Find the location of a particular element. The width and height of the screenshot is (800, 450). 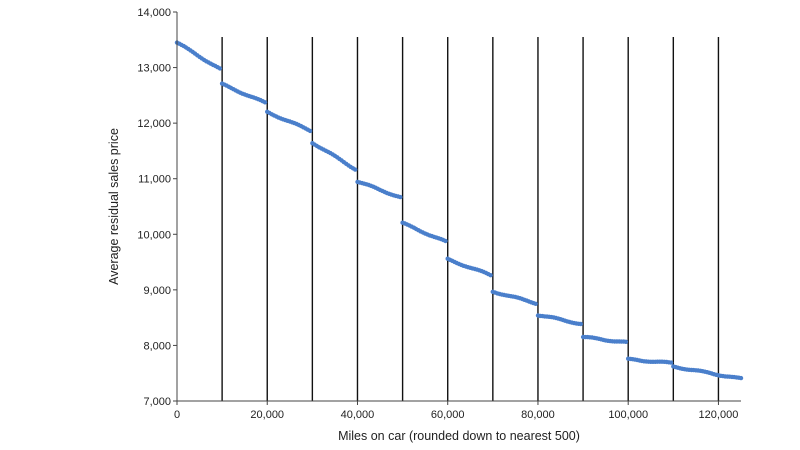

y-tick-label: 10,000 is located at coordinates (154, 235).